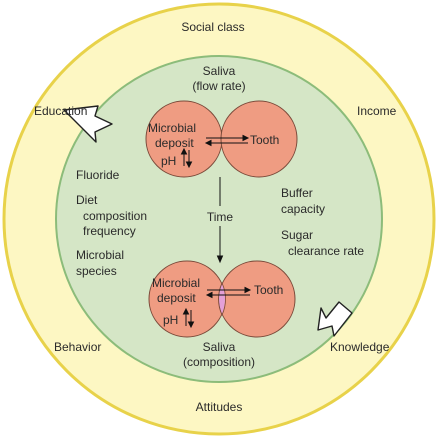  What do you see at coordinates (219, 86) in the screenshot?
I see `saliva-flow-rate-label: (flow rate)` at bounding box center [219, 86].